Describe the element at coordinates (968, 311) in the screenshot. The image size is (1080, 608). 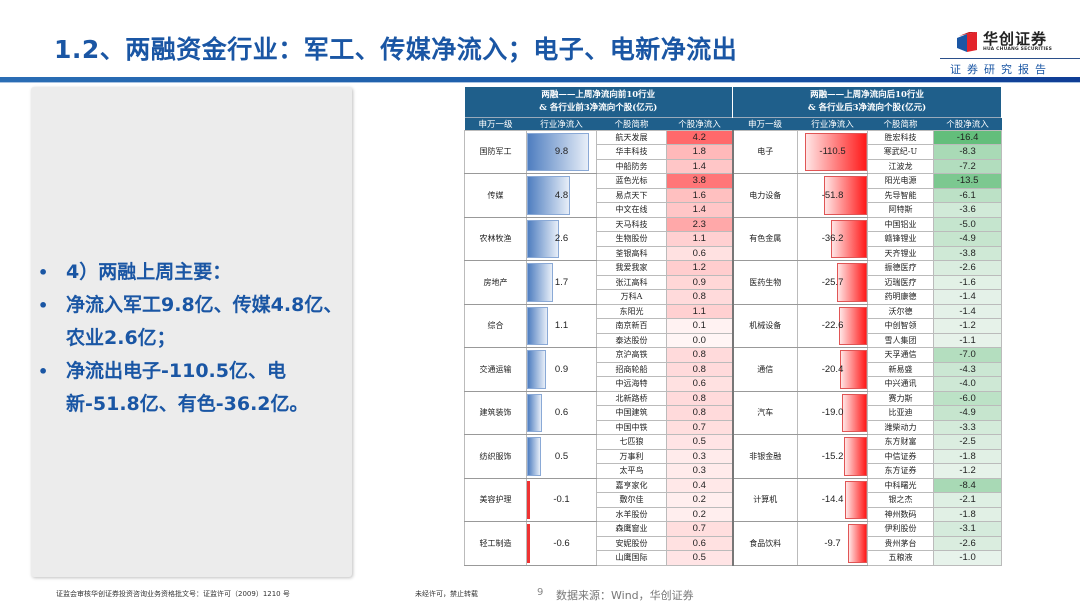
I see `bottom-stock-flow: -1.4` at that location.